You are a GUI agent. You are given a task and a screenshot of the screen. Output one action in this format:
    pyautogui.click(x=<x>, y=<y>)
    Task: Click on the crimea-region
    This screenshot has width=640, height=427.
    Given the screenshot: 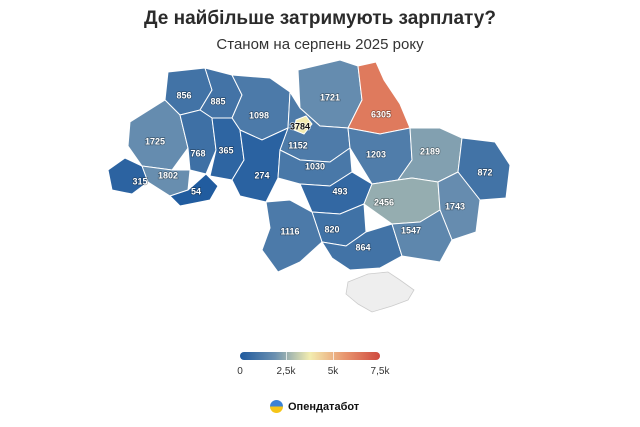 What is the action you would take?
    pyautogui.click(x=380, y=292)
    